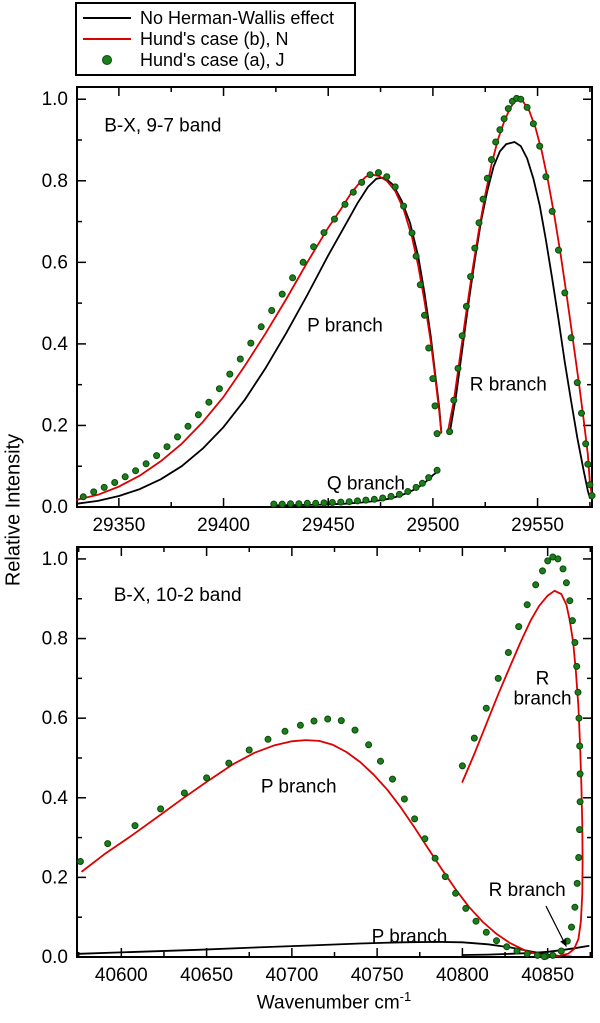 The image size is (600, 1023). What do you see at coordinates (206, 975) in the screenshot?
I see `x-tick-label: 40650` at bounding box center [206, 975].